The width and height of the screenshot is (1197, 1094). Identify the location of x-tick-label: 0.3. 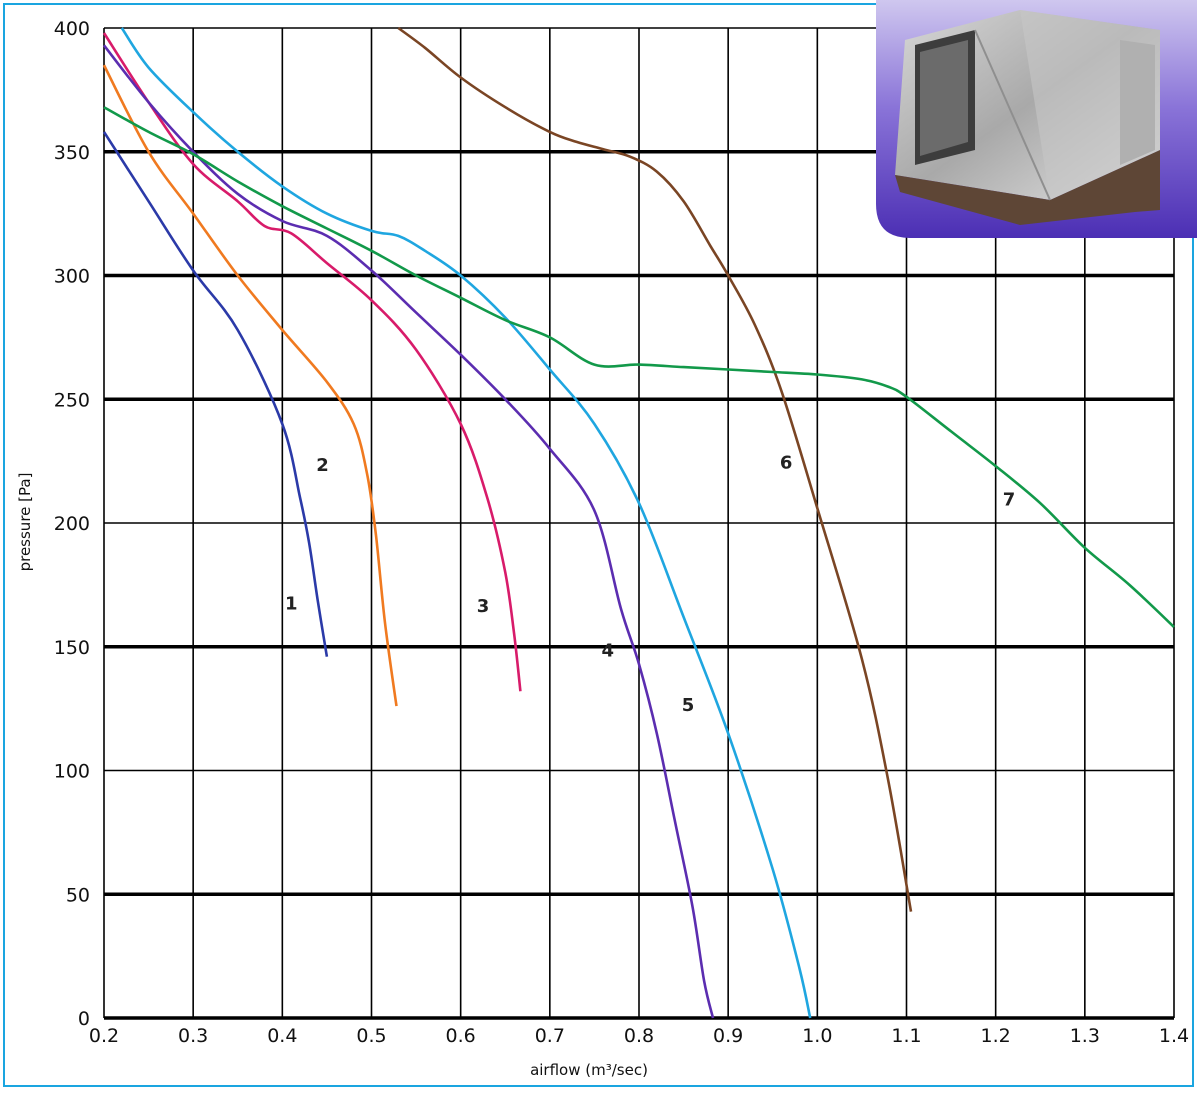
(193, 1036).